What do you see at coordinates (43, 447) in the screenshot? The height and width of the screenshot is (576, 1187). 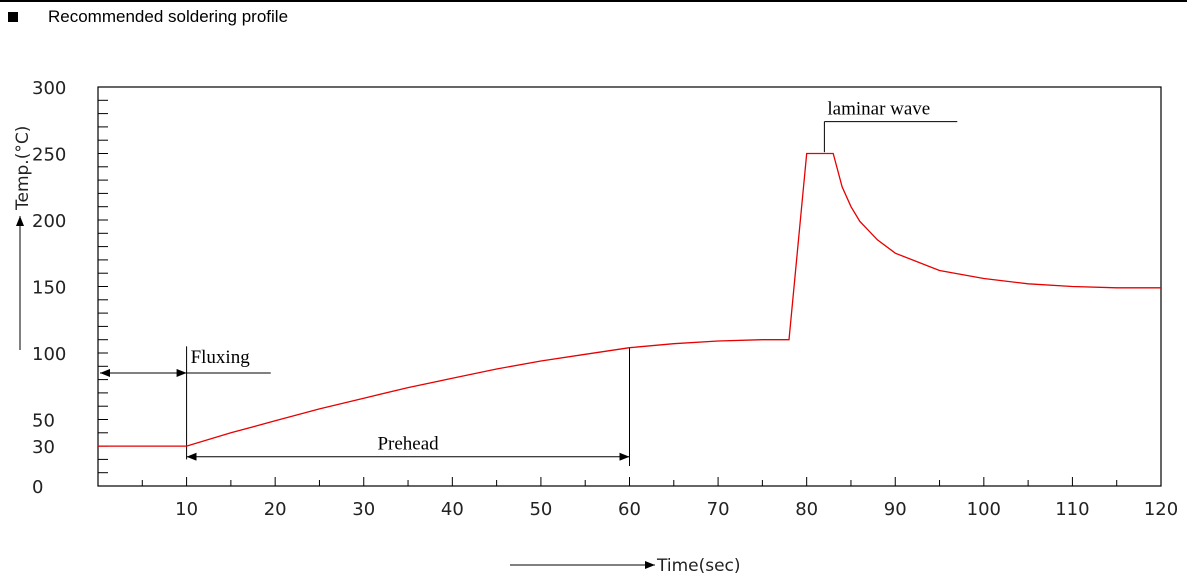 I see `y-tick-label: 30` at bounding box center [43, 447].